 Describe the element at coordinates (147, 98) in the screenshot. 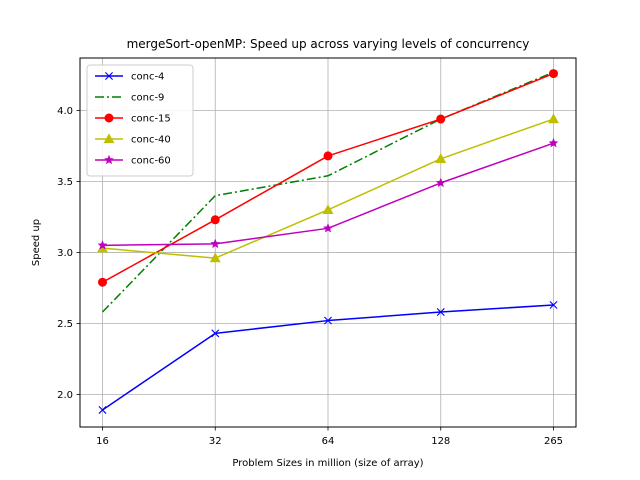

I see `legend-label: conc-9` at that location.